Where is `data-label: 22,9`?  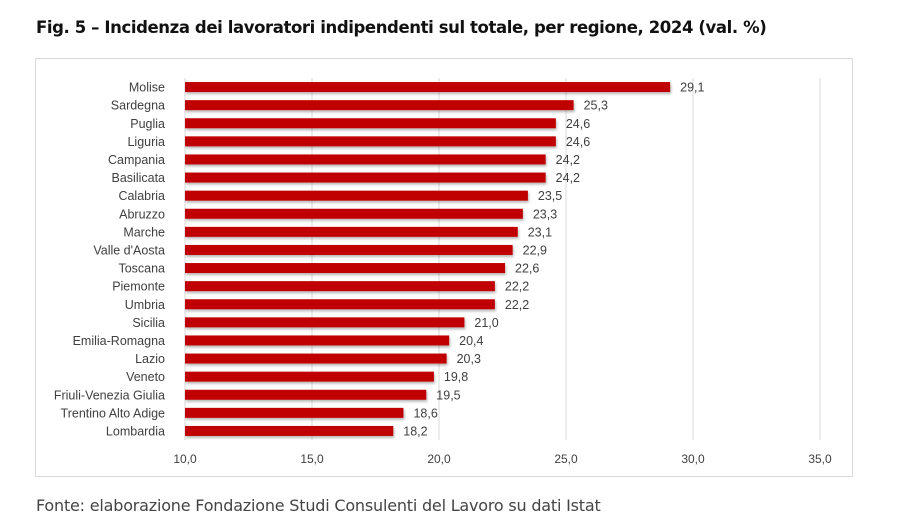
data-label: 22,9 is located at coordinates (535, 250).